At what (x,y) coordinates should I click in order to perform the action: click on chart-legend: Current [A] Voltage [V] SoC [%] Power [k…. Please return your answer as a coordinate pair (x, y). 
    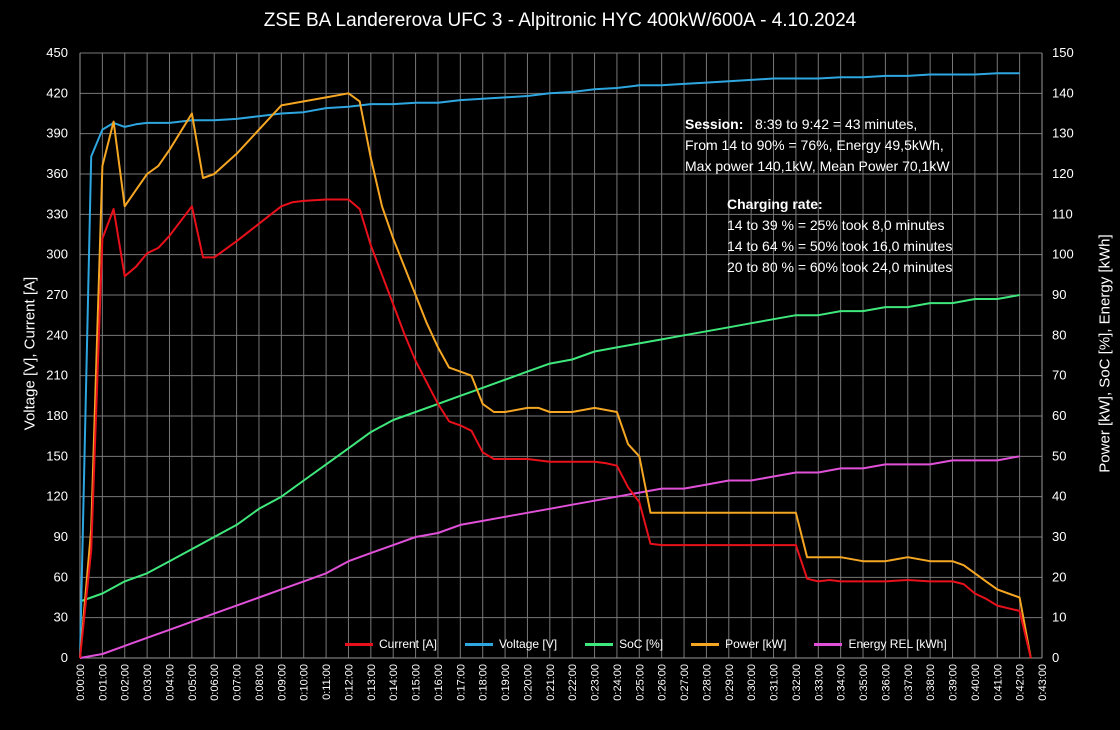
    Looking at the image, I should click on (660, 644).